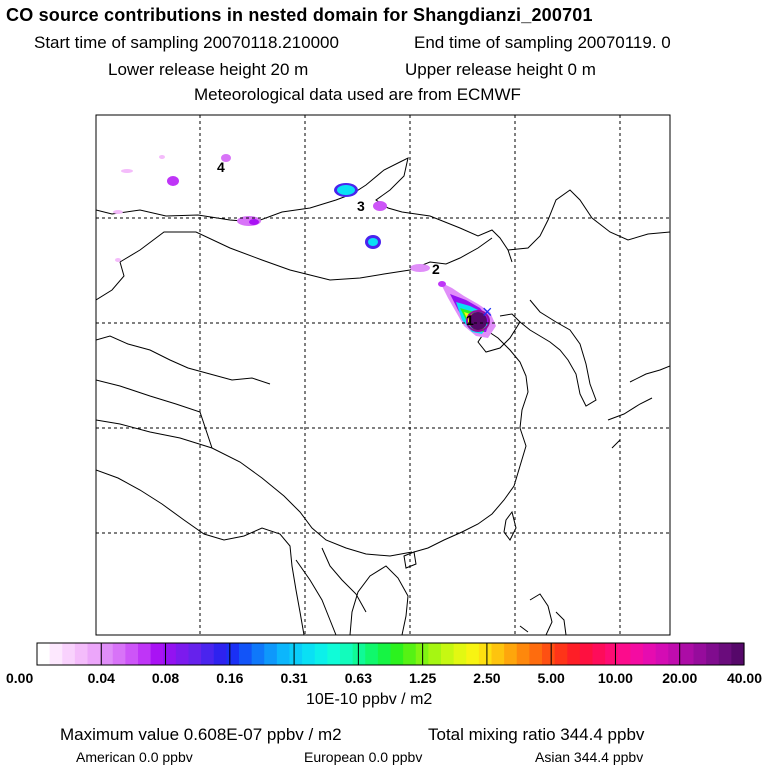 The image size is (768, 768). What do you see at coordinates (369, 699) in the screenshot?
I see `colorbar-unit: 10E-10 ppbv / m2` at bounding box center [369, 699].